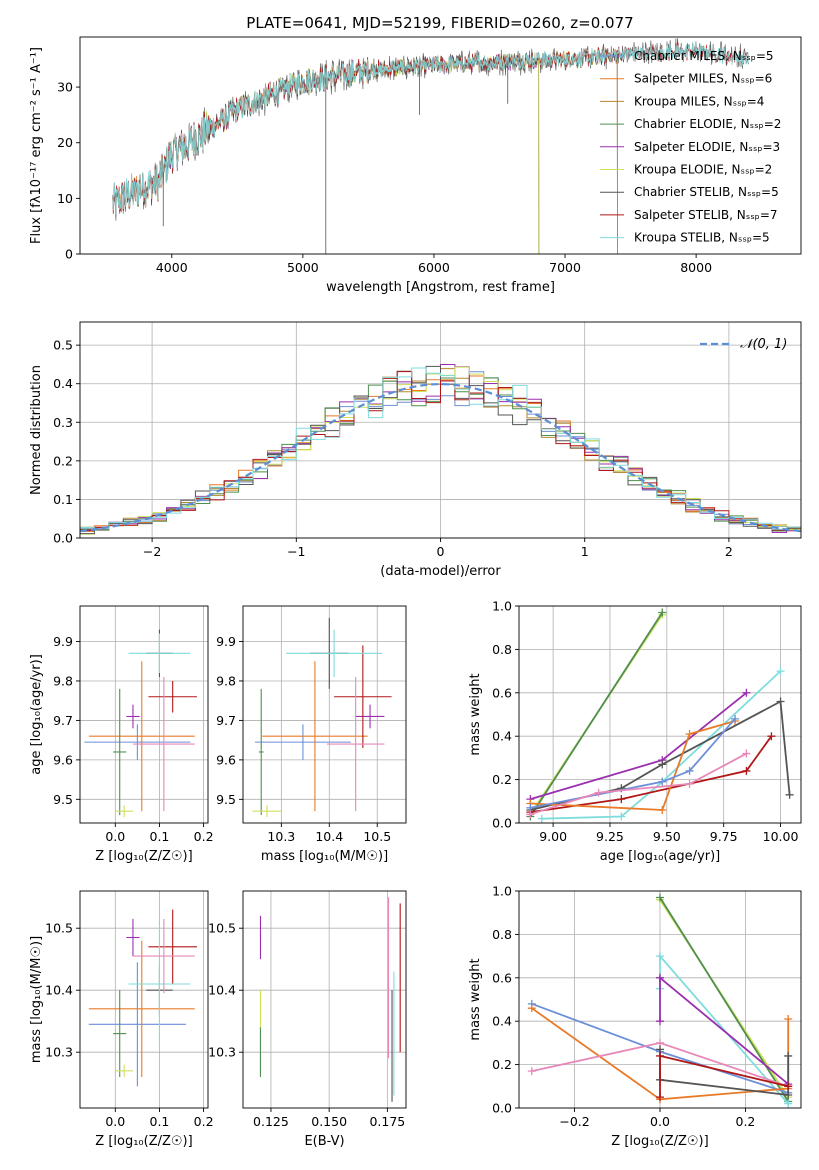 This screenshot has width=819, height=1170. Describe the element at coordinates (502, 891) in the screenshot. I see `y-tick-label: 1.0` at that location.